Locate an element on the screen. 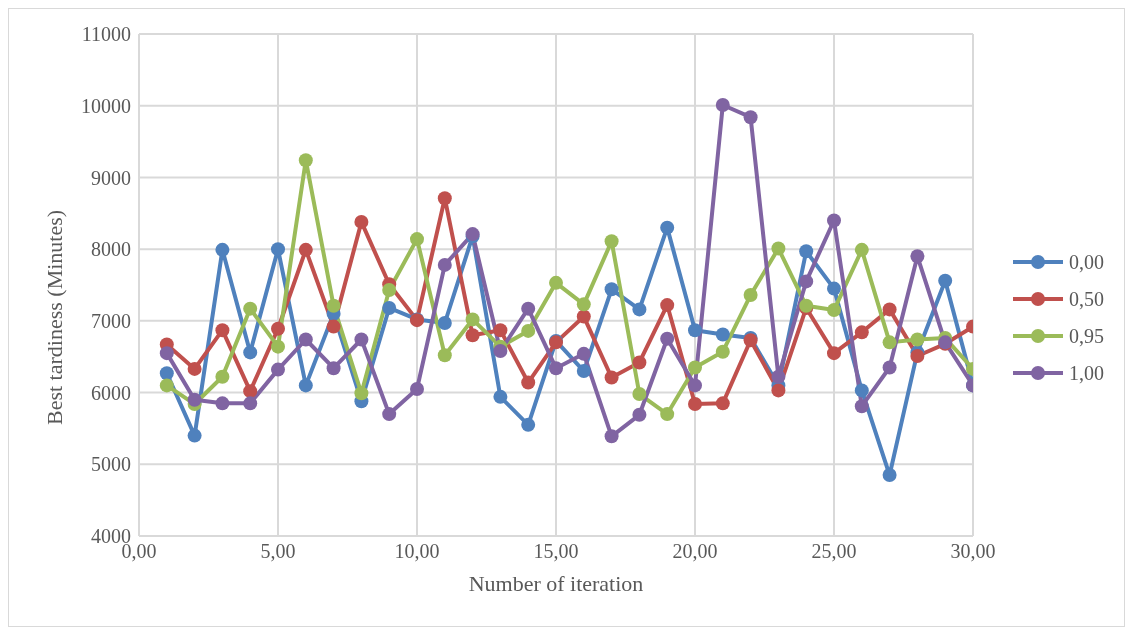  y-tick-label: 8000 is located at coordinates (111, 249).